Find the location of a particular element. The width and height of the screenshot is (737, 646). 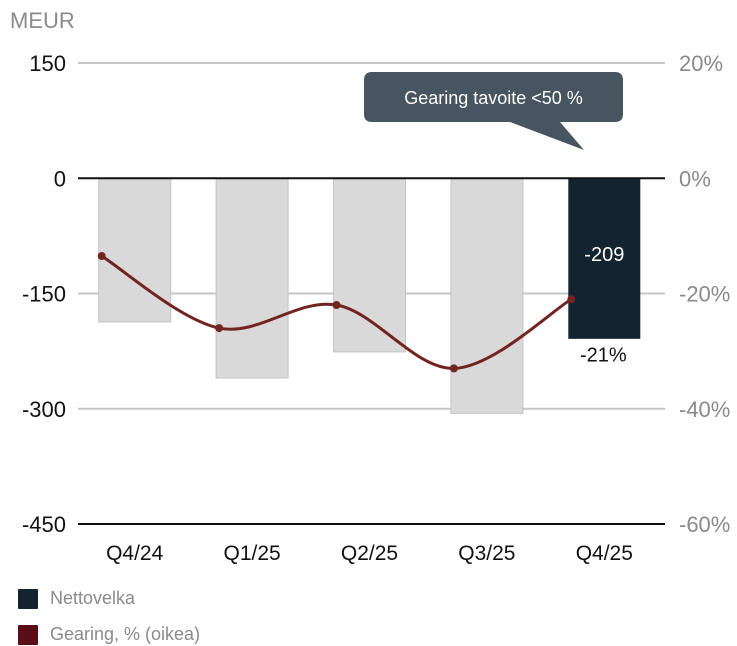

y-tick-left: 0 is located at coordinates (60, 178).